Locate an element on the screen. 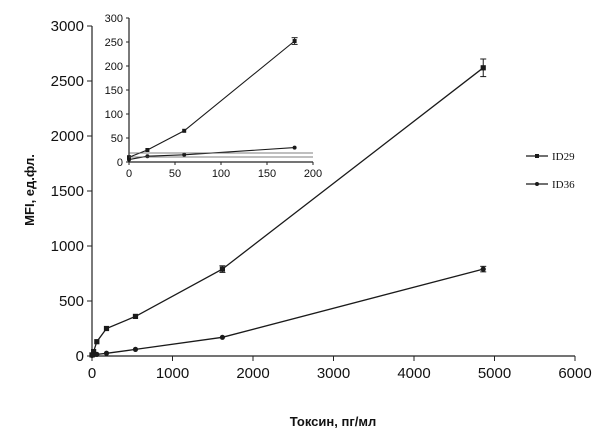 This screenshot has height=431, width=608. main-y-tick-label: 0 is located at coordinates (80, 356).